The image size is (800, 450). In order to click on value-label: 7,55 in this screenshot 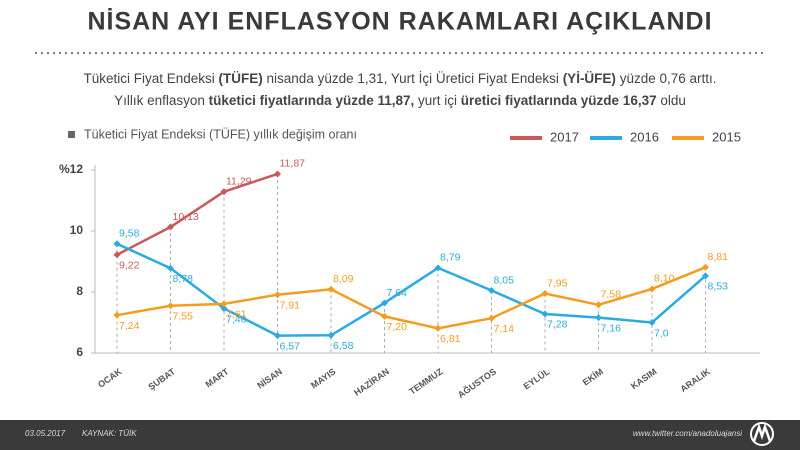, I will do `click(183, 317)`.